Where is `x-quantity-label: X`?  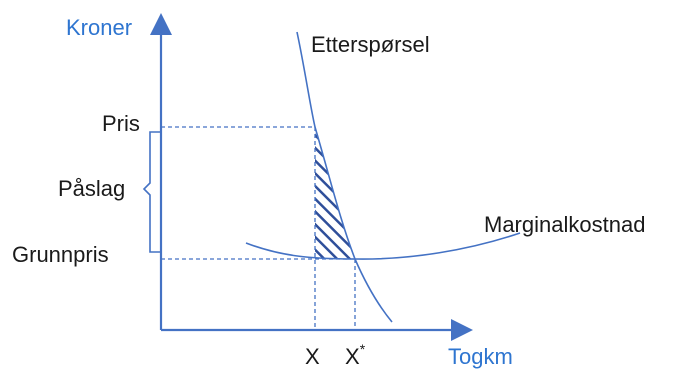
x-quantity-label: X is located at coordinates (312, 356).